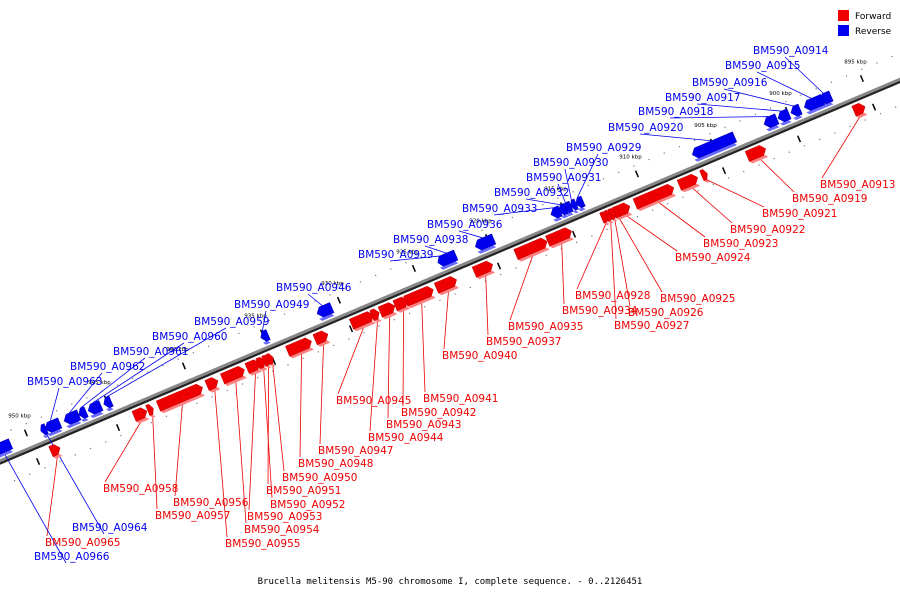 This screenshot has width=900, height=600. What do you see at coordinates (260, 363) in the screenshot?
I see `gene-feature-bm590_a0952` at bounding box center [260, 363].